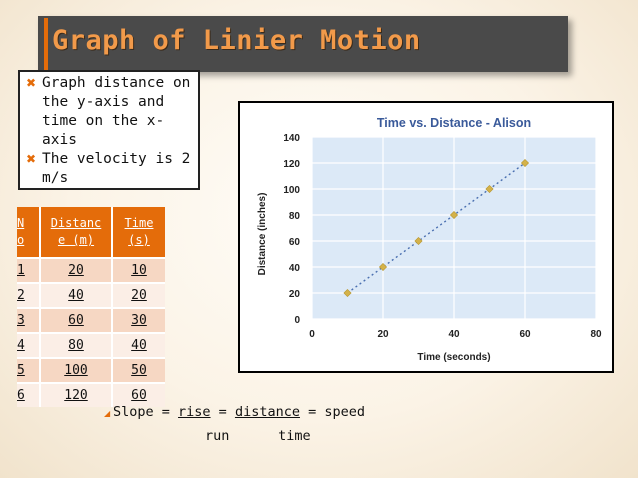 The height and width of the screenshot is (478, 638). What do you see at coordinates (21, 223) in the screenshot?
I see `header-text: N` at bounding box center [21, 223].